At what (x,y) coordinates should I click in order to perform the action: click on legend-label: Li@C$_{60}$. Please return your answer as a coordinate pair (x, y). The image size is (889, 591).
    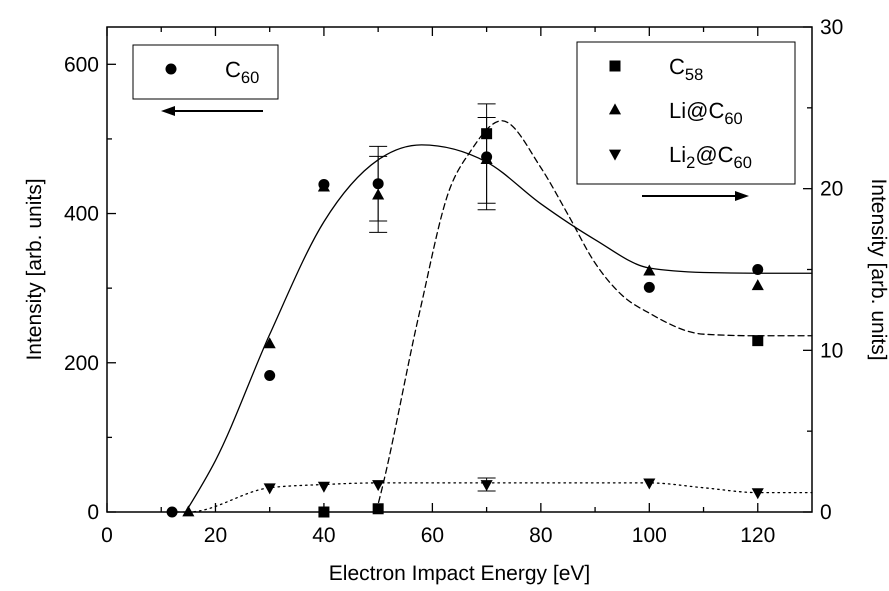
    Looking at the image, I should click on (706, 113).